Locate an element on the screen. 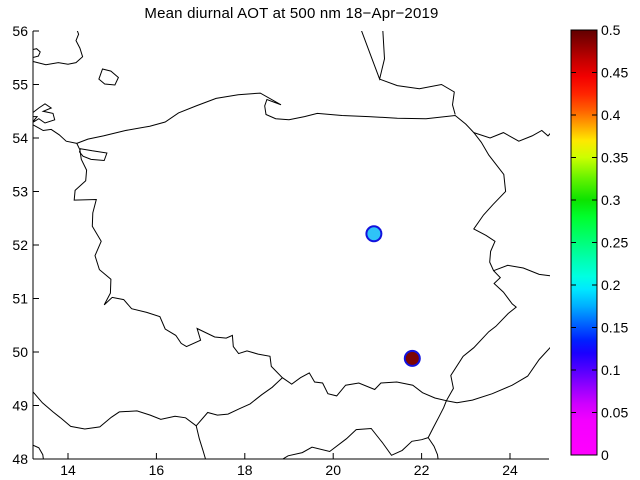 This screenshot has width=640, height=480. colorbar-tick-label: 0.2 is located at coordinates (611, 285).